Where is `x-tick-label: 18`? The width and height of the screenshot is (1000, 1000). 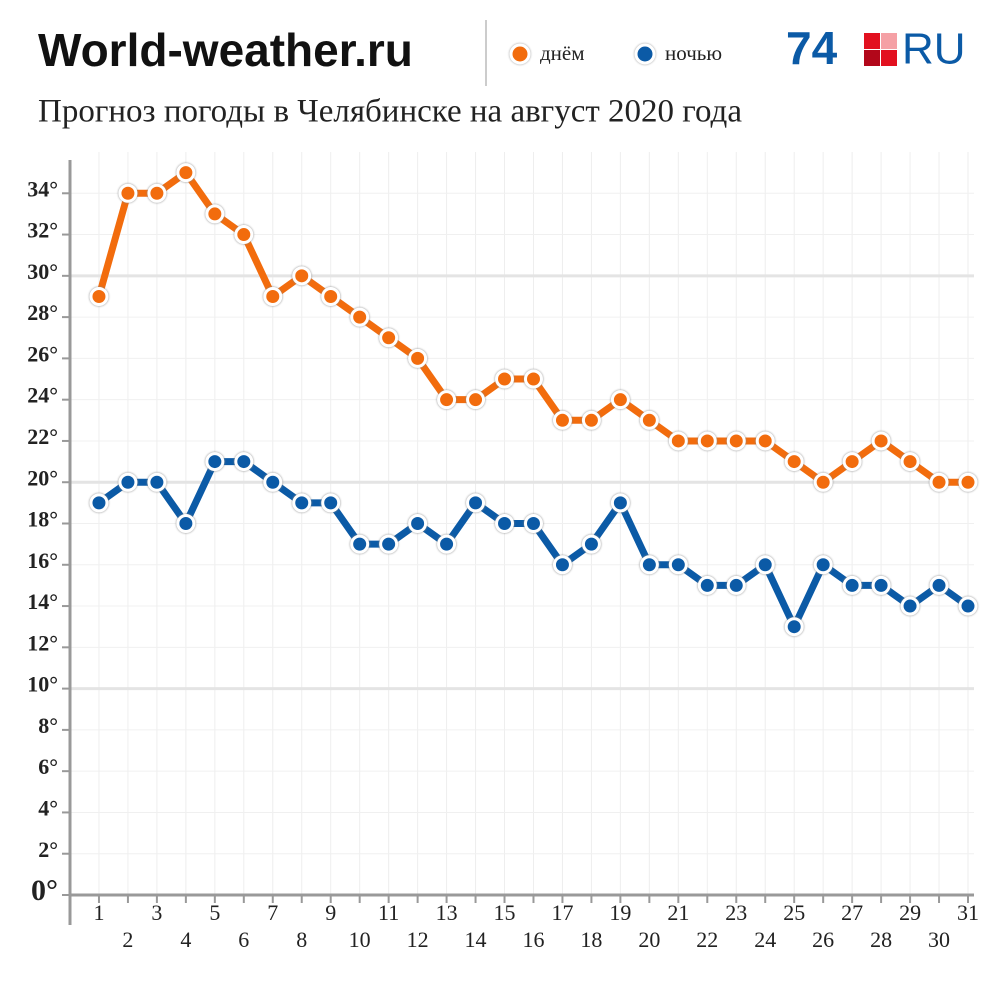 x-tick-label: 18 is located at coordinates (591, 939).